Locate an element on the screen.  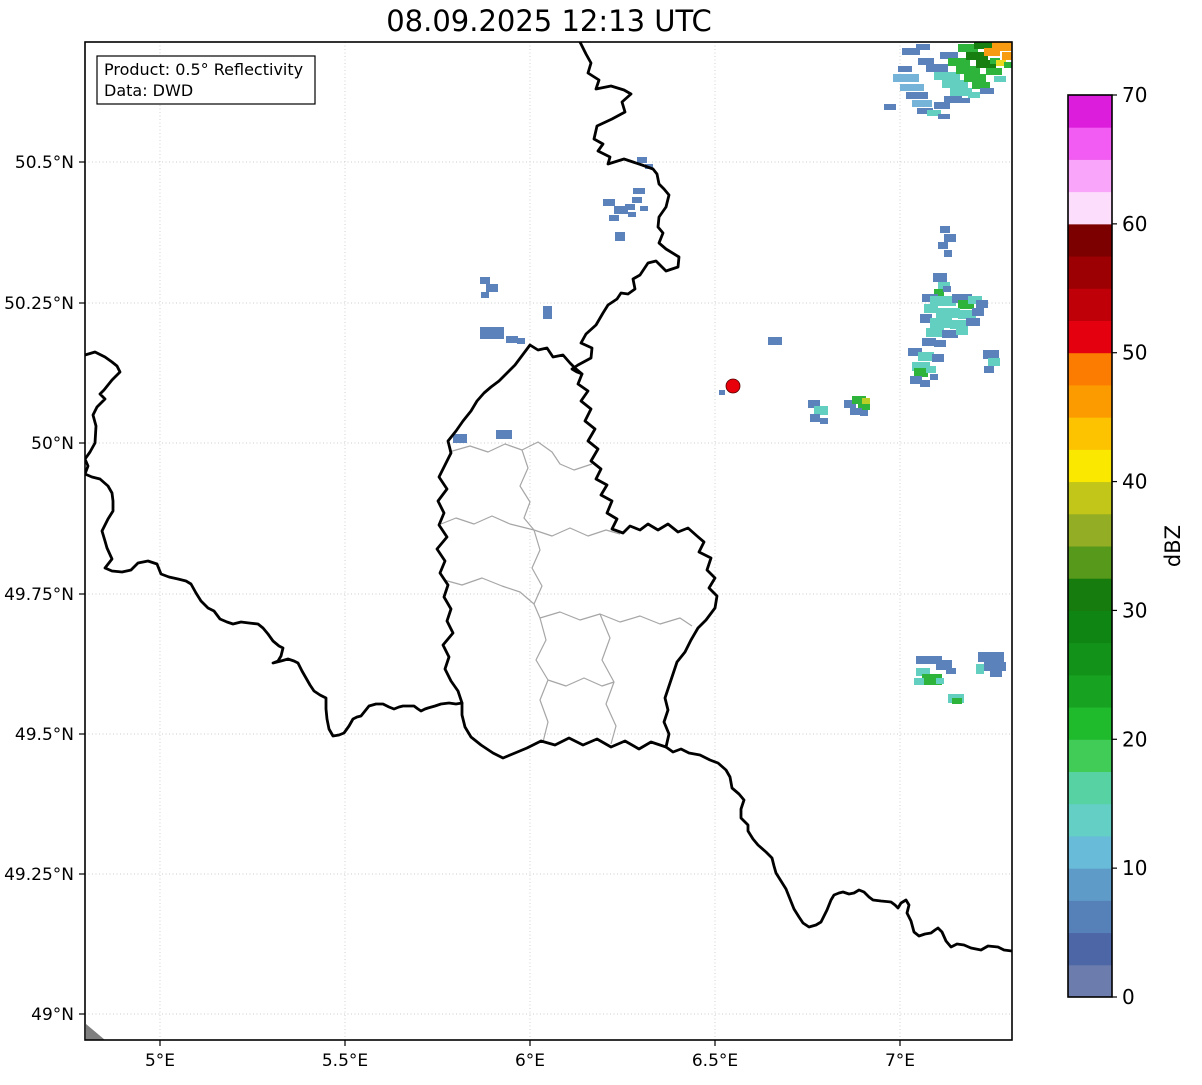
luxembourg-canton-borders is located at coordinates (566, 593).